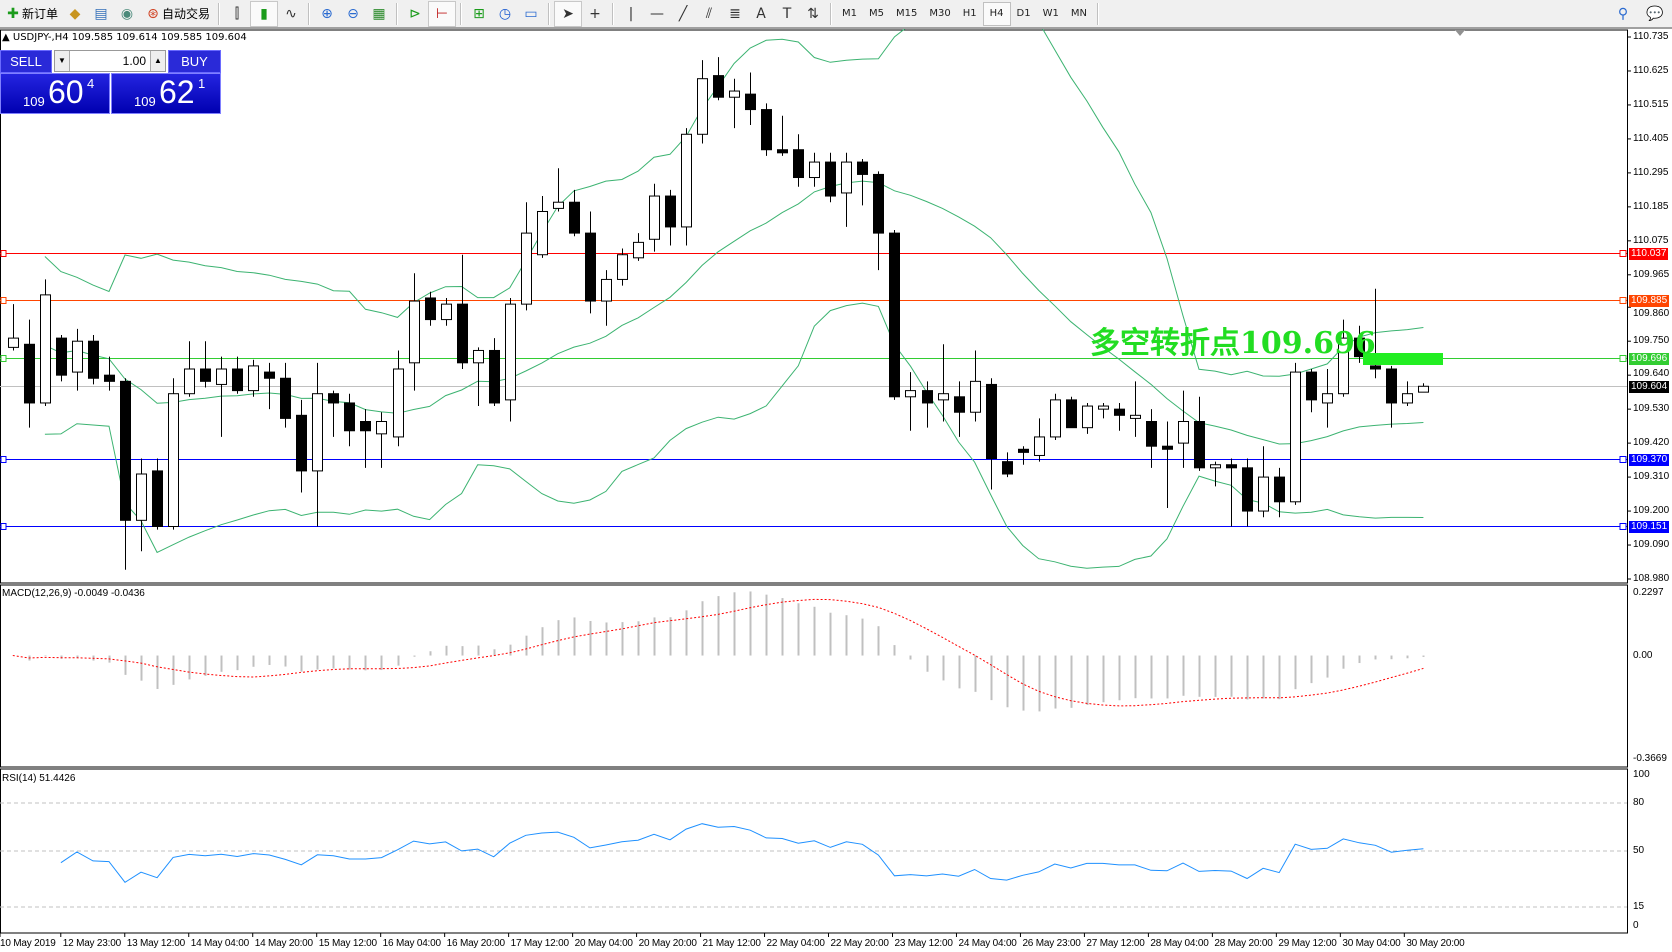 The image size is (1672, 952). Describe the element at coordinates (415, 14) in the screenshot. I see `auto-scroll-button: ⊳` at that location.